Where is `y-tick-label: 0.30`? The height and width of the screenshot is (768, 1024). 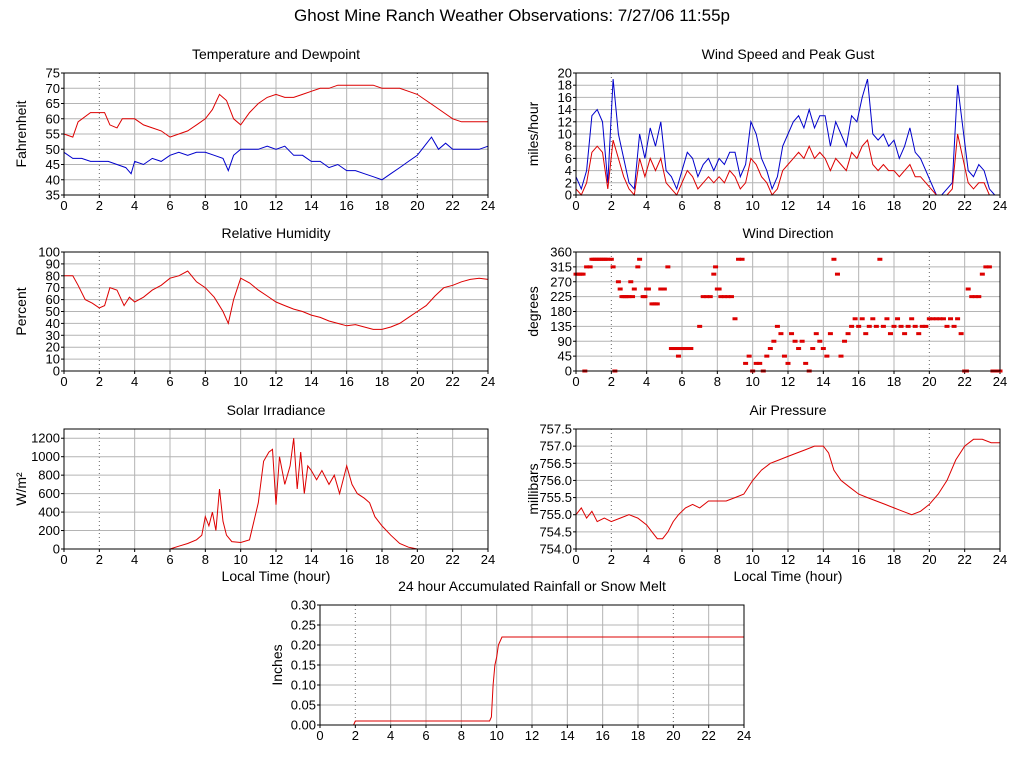 y-tick-label: 0.30 is located at coordinates (303, 605).